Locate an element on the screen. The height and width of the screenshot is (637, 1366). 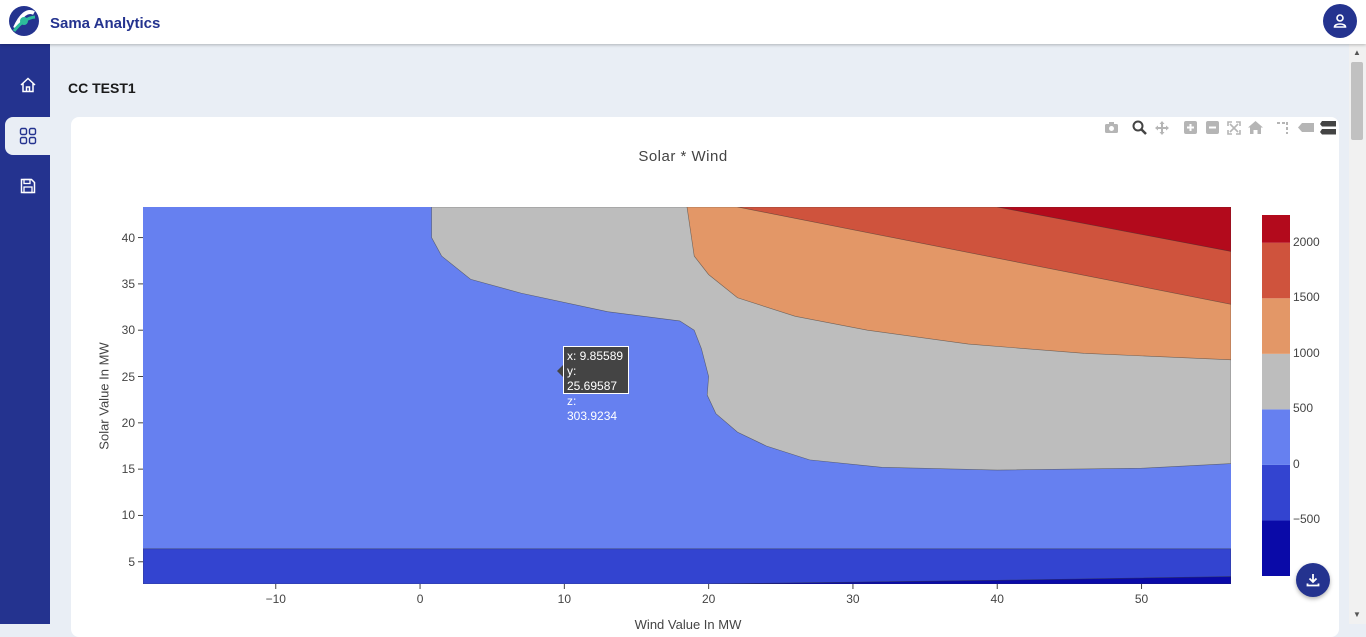
y-tick-label: 15 is located at coordinates (128, 469).